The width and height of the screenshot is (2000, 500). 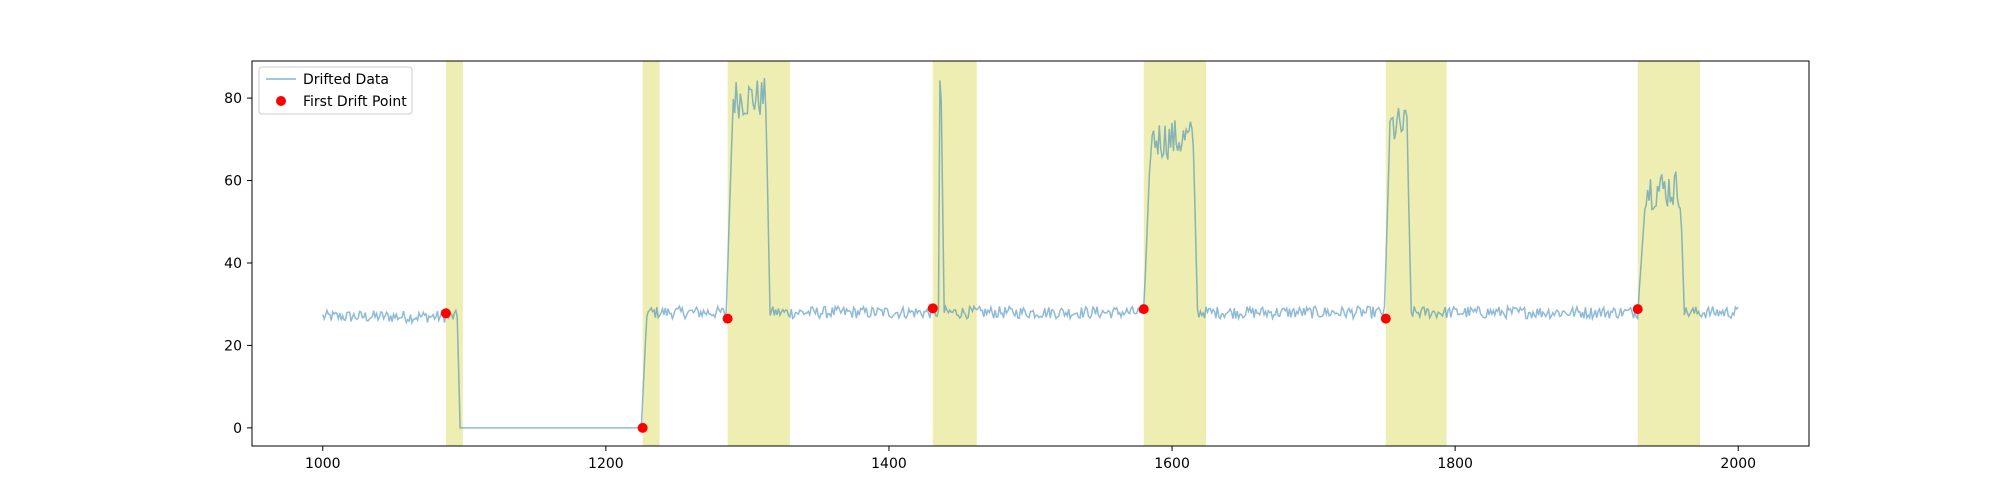 I want to click on y-tick-label-3: 60, so click(x=233, y=182).